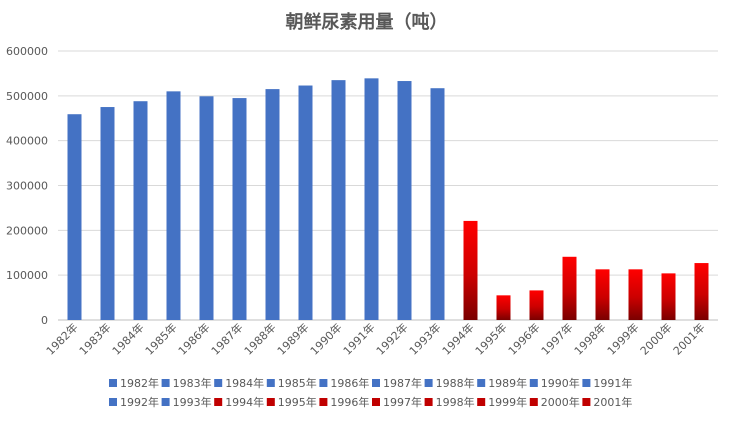 This screenshot has height=425, width=733. What do you see at coordinates (668, 296) in the screenshot?
I see `bar-2000年` at bounding box center [668, 296].